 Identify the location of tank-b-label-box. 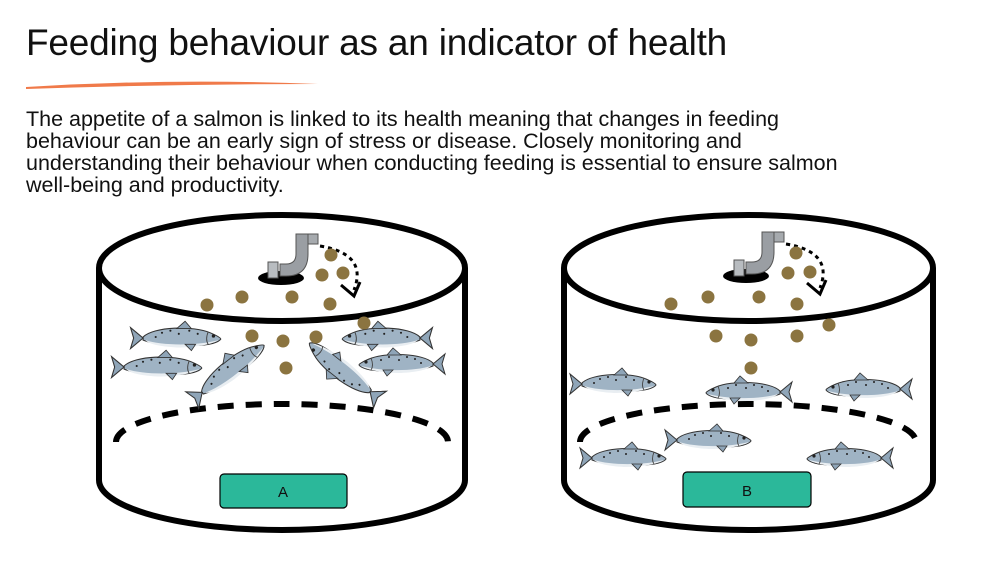
(747, 489).